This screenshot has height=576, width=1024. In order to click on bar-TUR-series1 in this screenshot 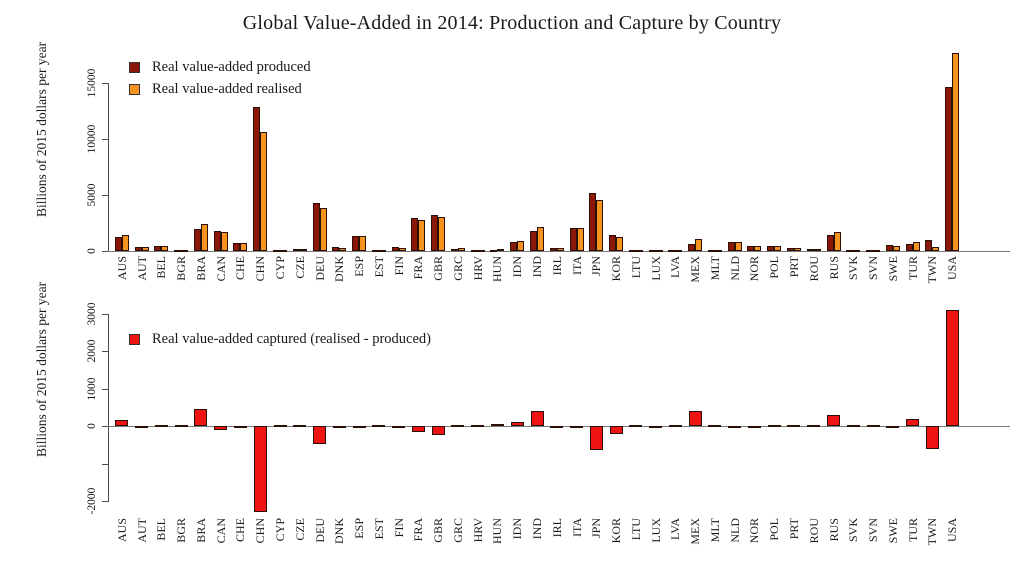, I will do `click(916, 246)`.